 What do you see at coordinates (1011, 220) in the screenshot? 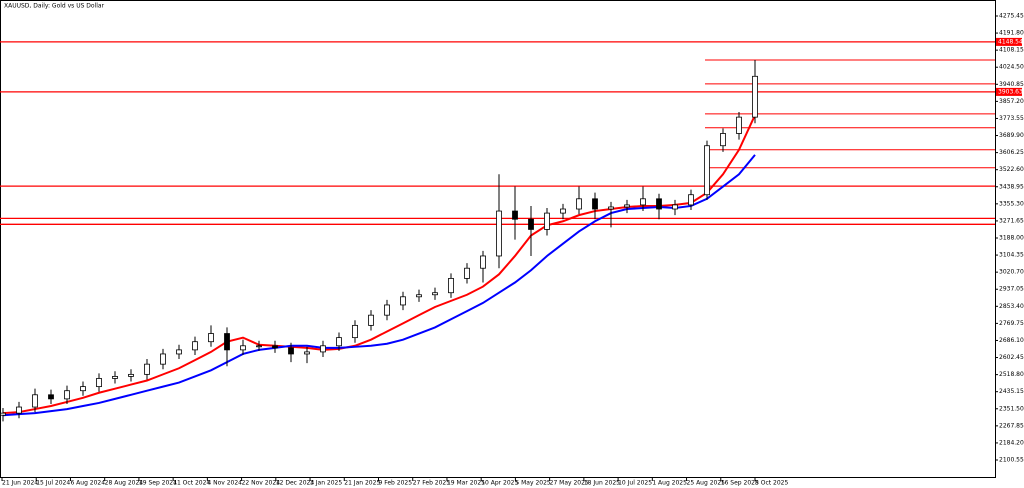
I see `y-tick-label: 3271.65` at bounding box center [1011, 220].